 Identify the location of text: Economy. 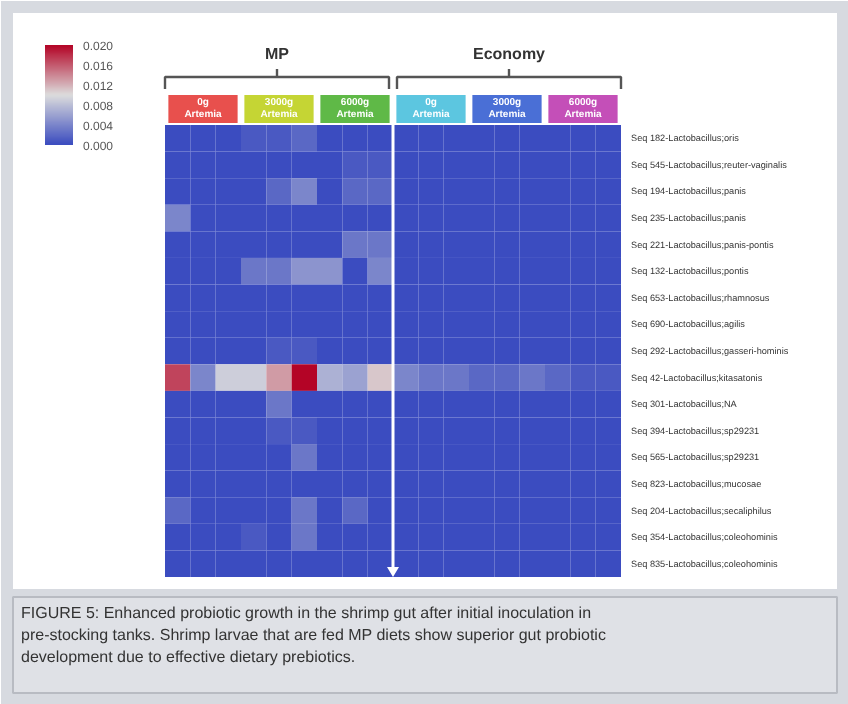
(509, 54).